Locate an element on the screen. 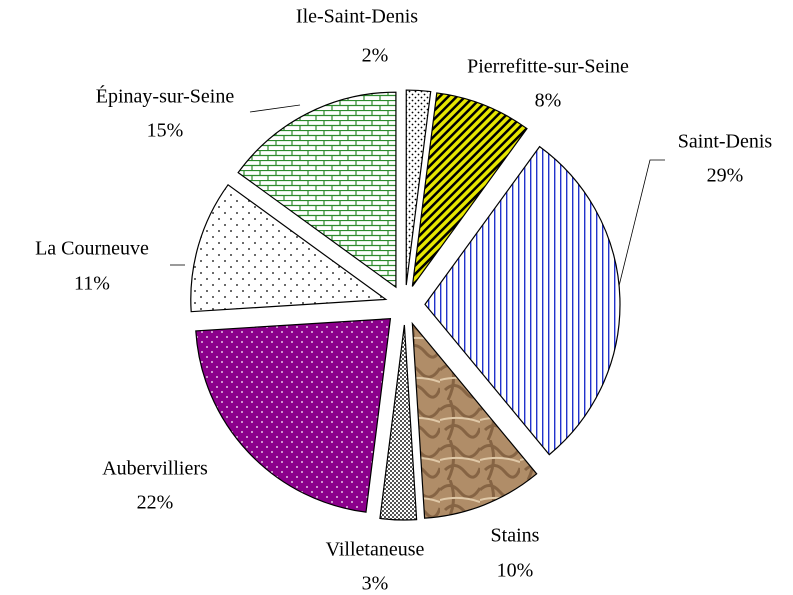 The height and width of the screenshot is (595, 793). slice-label: Épinay-sur-Seine is located at coordinates (165, 96).